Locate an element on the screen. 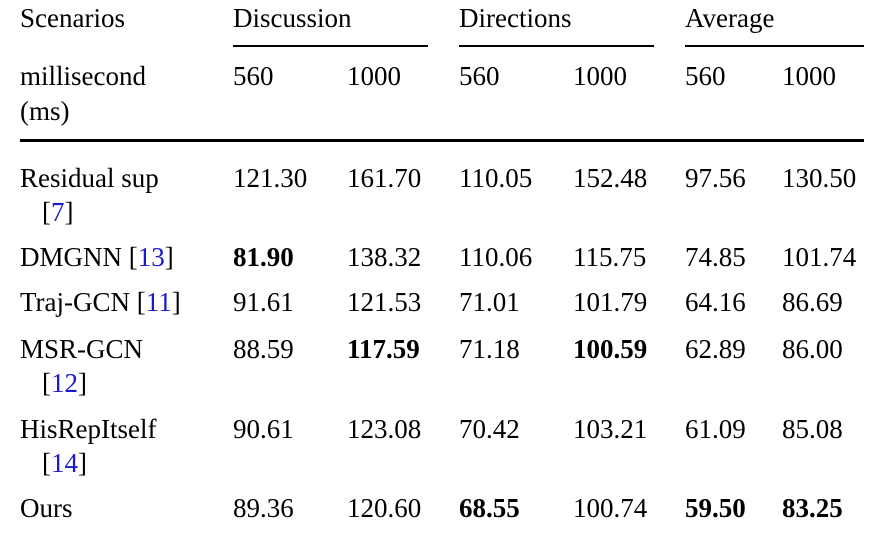 This screenshot has width=880, height=542. row-value: 88.59 is located at coordinates (263, 349).